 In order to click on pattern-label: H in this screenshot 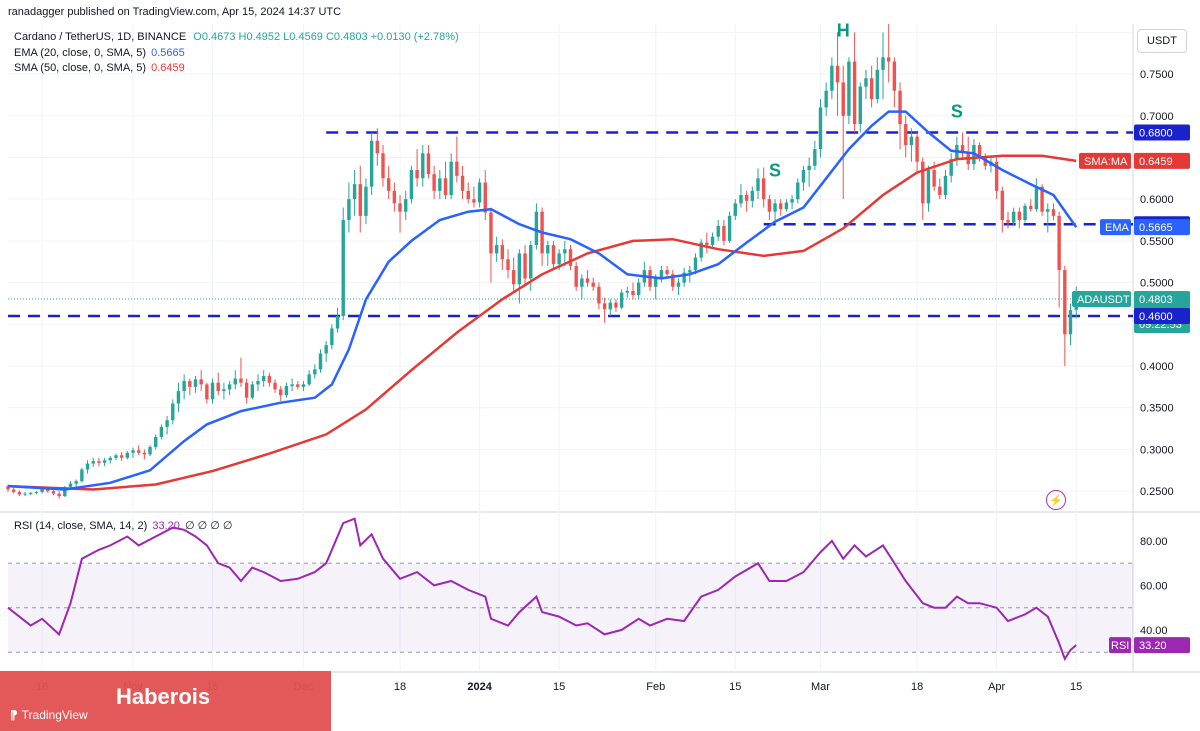, I will do `click(843, 31)`.